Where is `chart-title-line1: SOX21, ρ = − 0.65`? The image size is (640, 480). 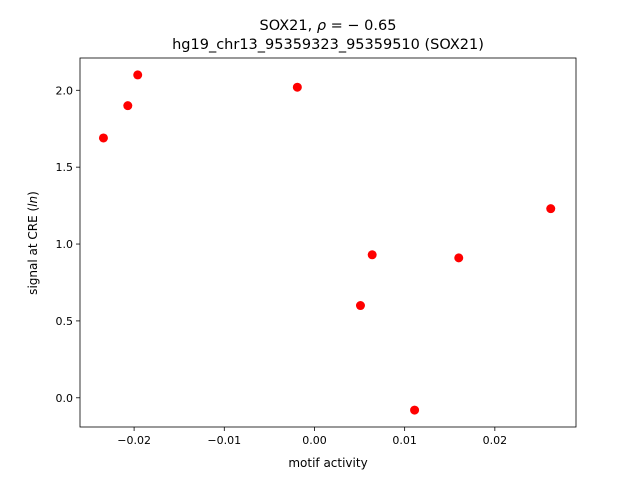 chart-title-line1: SOX21, ρ = − 0.65 is located at coordinates (328, 26).